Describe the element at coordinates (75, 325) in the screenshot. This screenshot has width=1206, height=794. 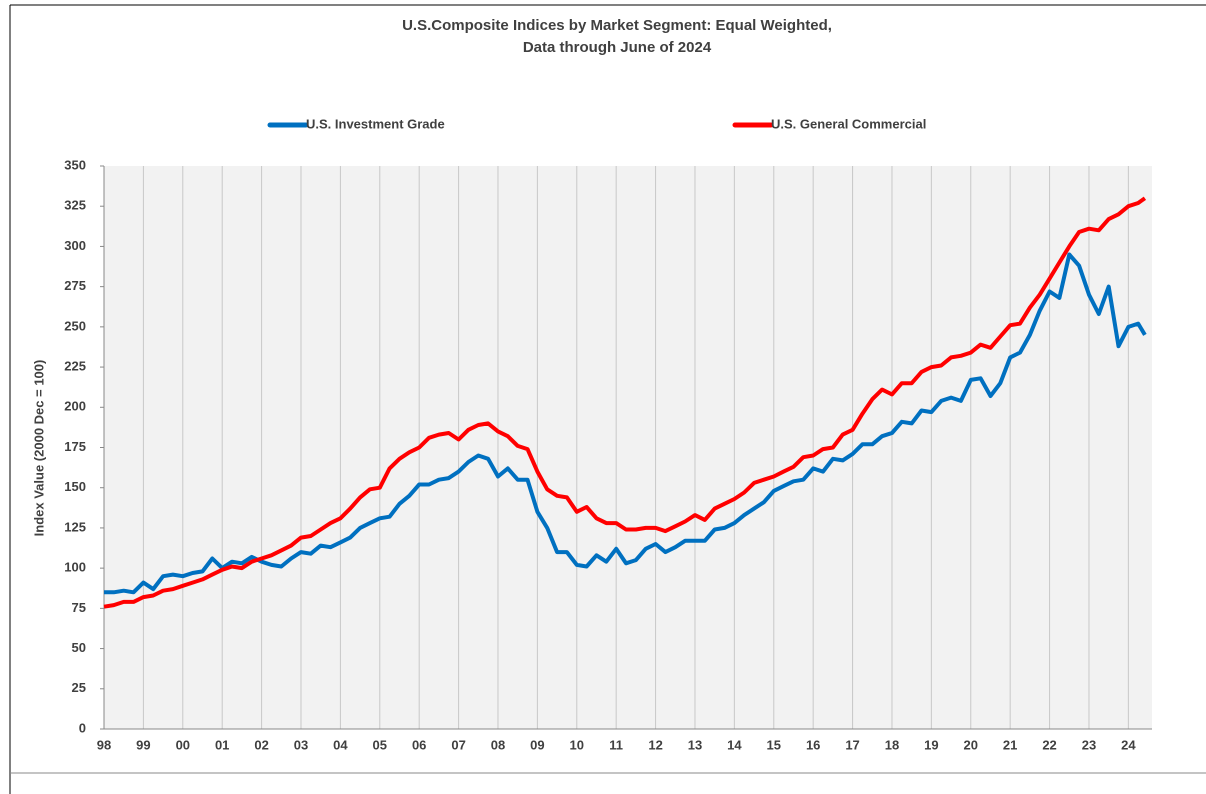
I see `y-tick-label: 250` at that location.